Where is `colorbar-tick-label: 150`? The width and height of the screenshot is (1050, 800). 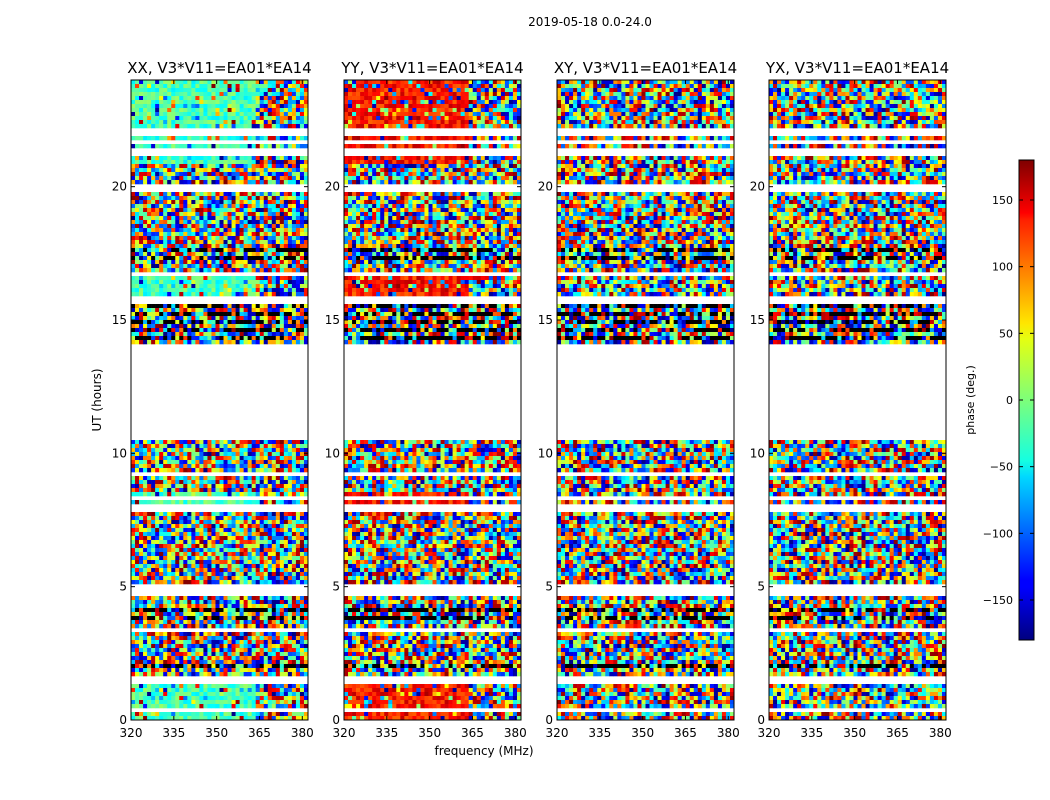 colorbar-tick-label: 150 is located at coordinates (1002, 200).